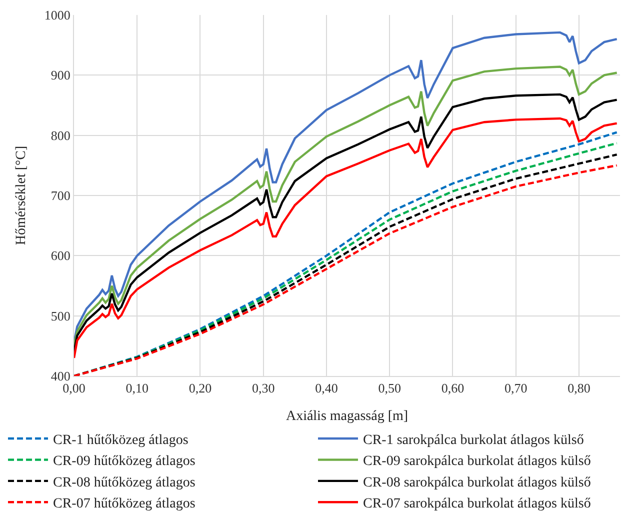 This screenshot has width=628, height=526. Describe the element at coordinates (516, 388) in the screenshot. I see `x-tick-label: 0,70` at that location.